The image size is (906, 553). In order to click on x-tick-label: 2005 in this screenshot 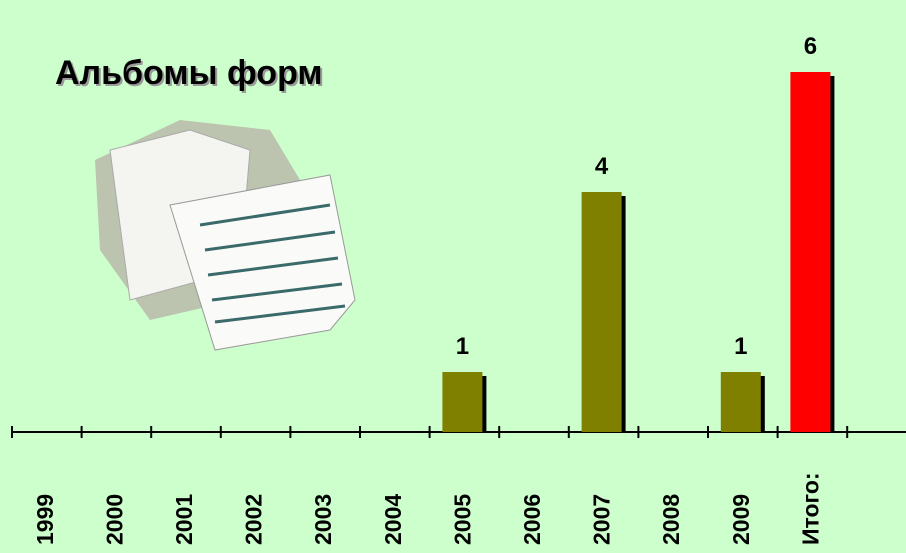, I will do `click(462, 519)`.